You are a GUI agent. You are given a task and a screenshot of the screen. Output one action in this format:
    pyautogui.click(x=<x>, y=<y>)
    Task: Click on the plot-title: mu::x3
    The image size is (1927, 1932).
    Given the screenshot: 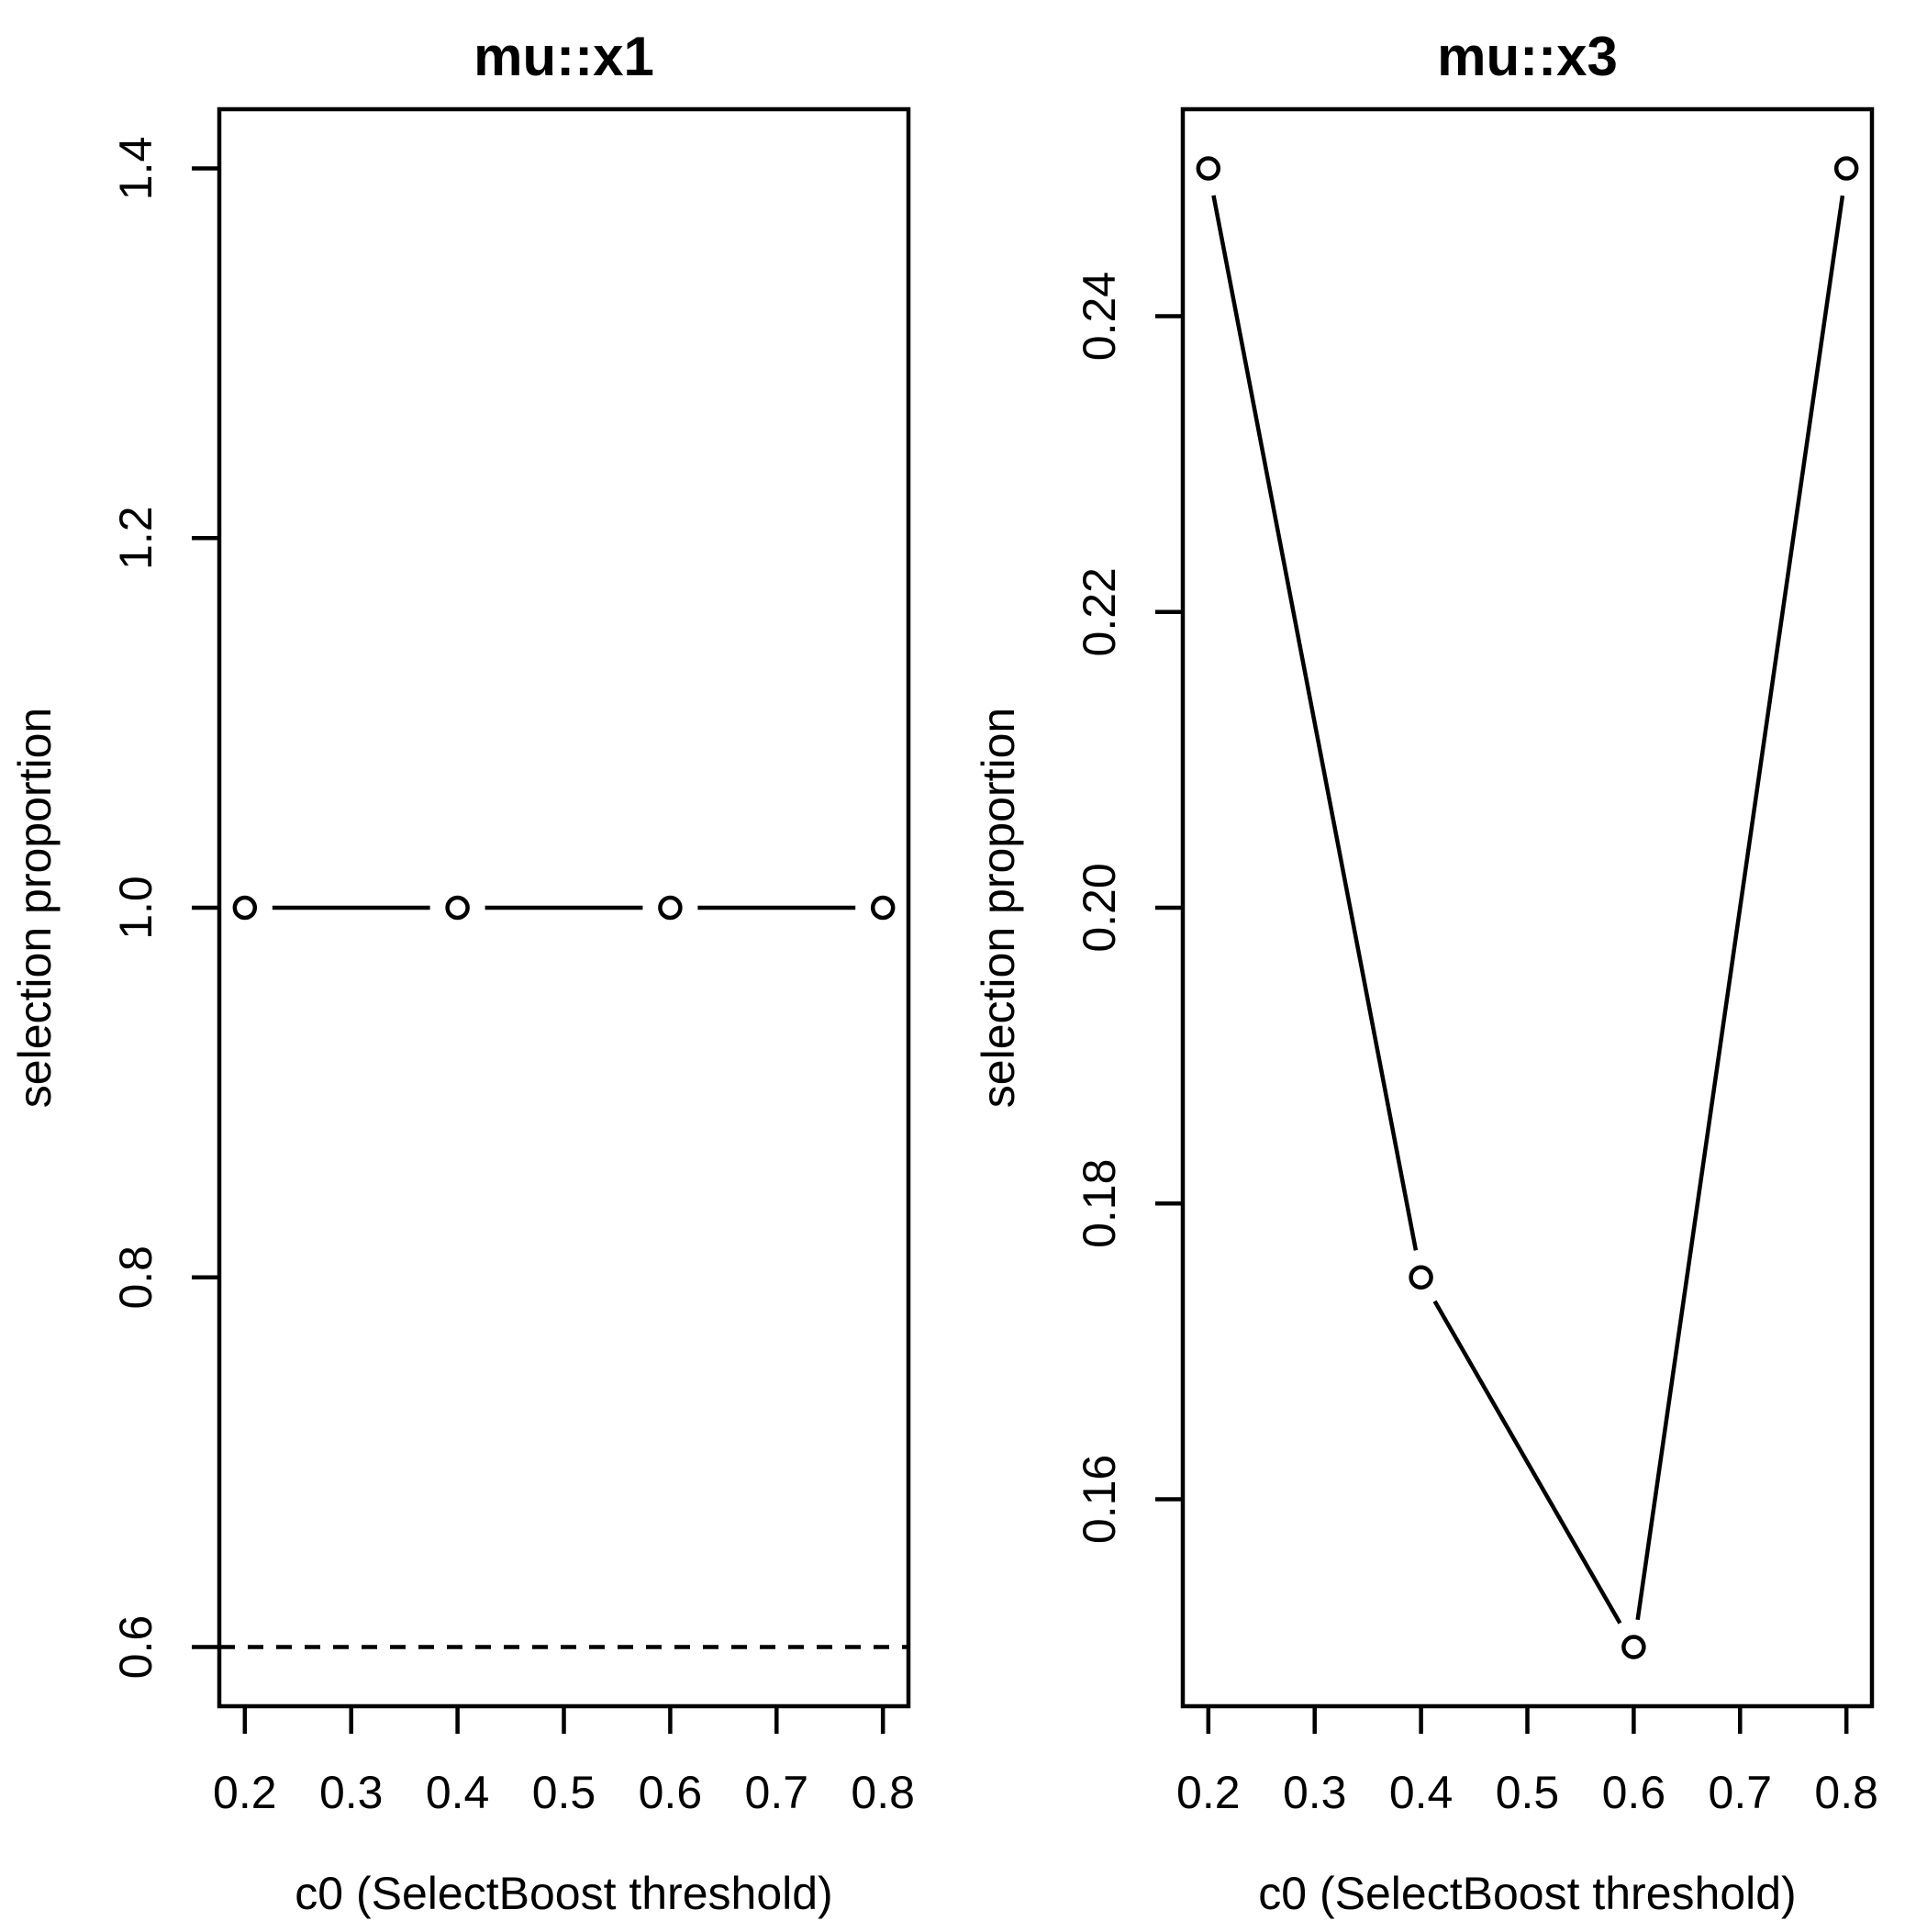 What is the action you would take?
    pyautogui.click(x=1527, y=56)
    